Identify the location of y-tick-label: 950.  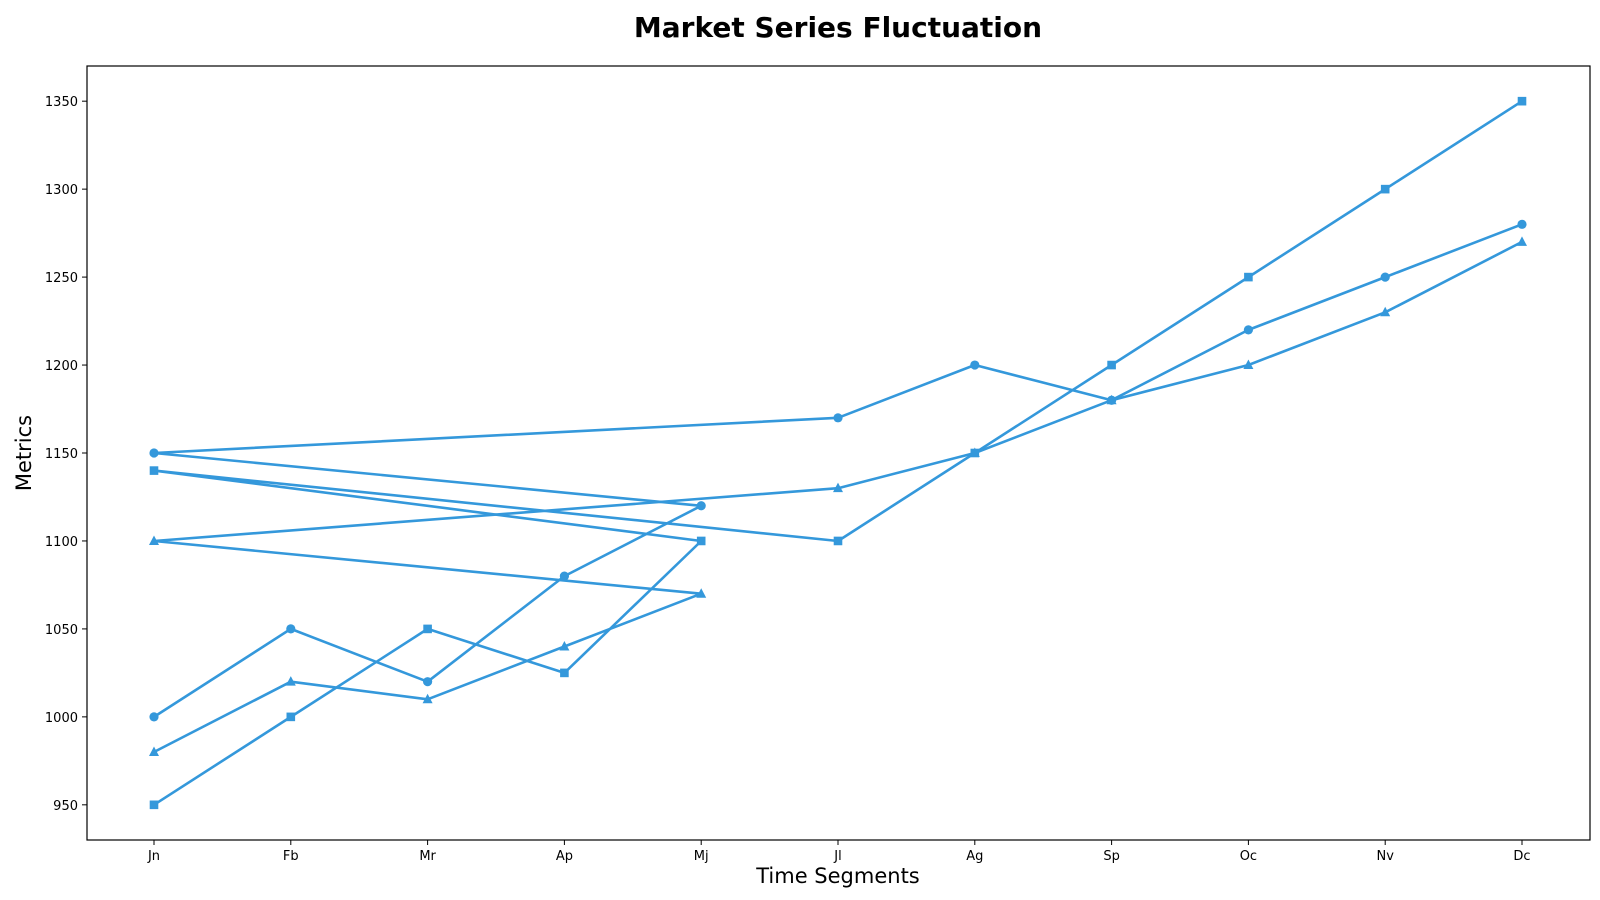
(65, 806).